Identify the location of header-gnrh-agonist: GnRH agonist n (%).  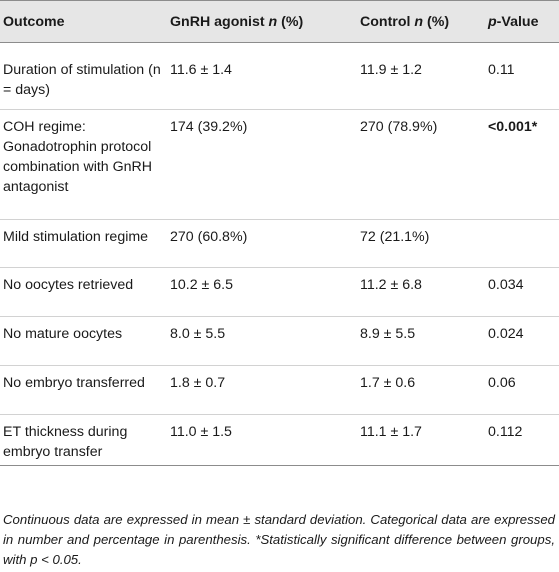
(260, 21).